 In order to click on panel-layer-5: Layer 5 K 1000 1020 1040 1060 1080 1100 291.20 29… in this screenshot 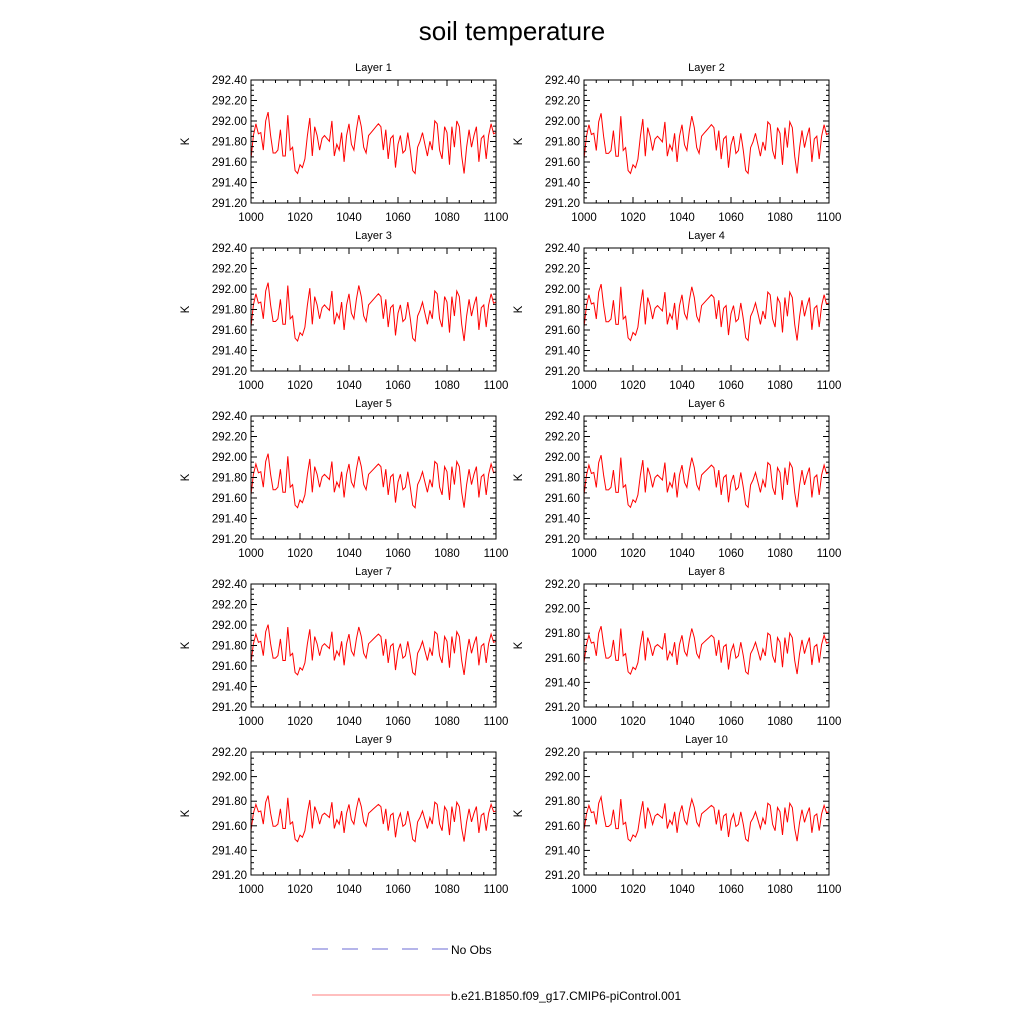, I will do `click(344, 479)`.